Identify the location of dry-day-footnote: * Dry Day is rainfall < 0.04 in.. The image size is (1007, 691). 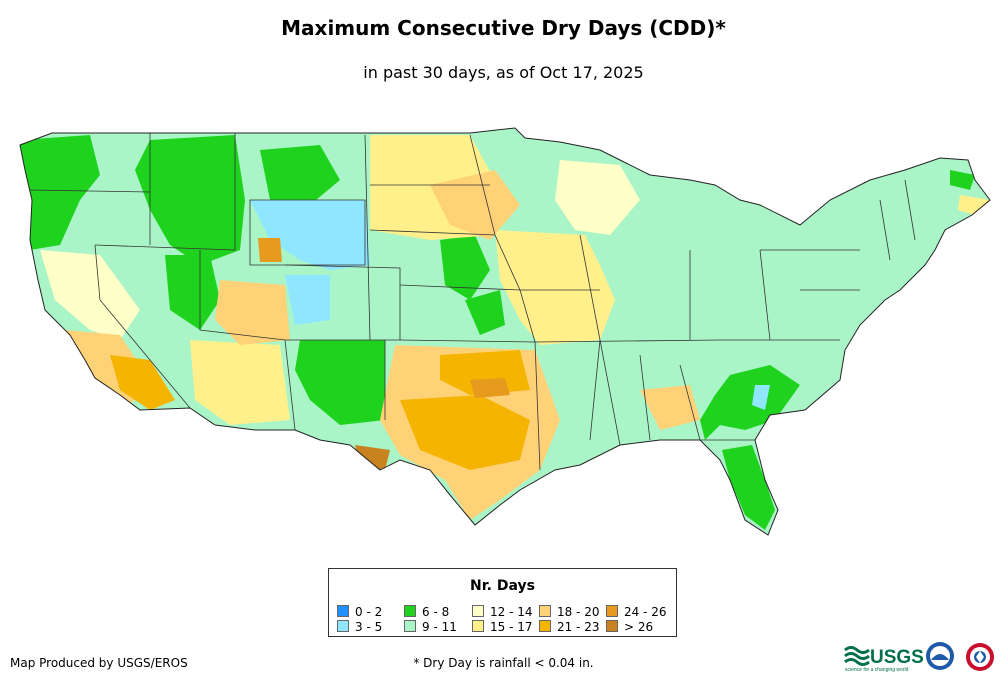
(503, 663).